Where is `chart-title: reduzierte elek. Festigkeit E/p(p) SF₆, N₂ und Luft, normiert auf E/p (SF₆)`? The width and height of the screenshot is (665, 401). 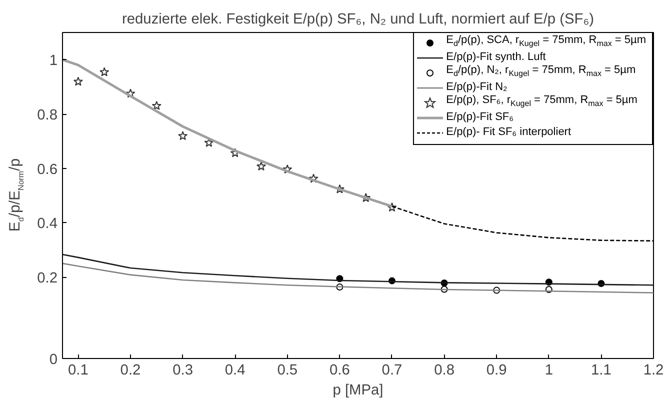 chart-title: reduzierte elek. Festigkeit E/p(p) SF₆, N₂ und Luft, normiert auf E/p (SF₆) is located at coordinates (358, 20).